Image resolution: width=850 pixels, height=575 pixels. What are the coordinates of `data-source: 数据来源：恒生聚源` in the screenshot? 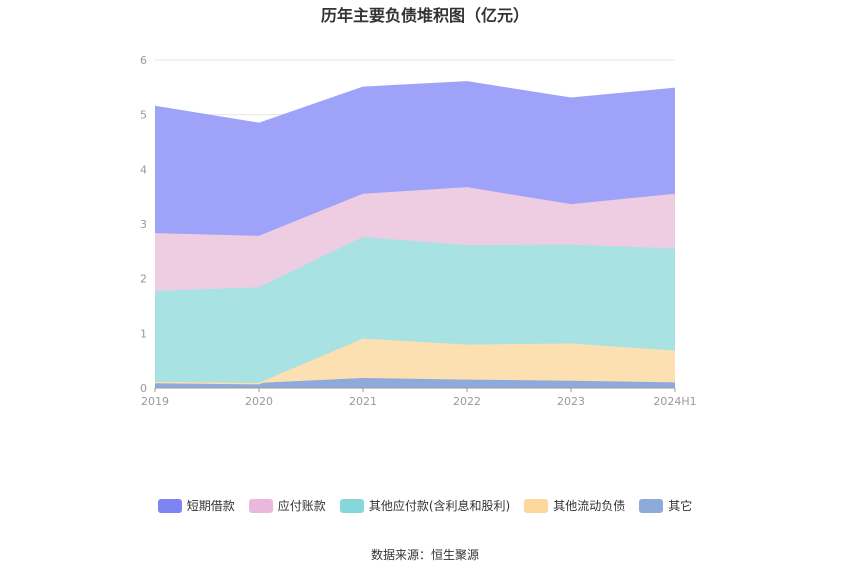 It's located at (424, 555).